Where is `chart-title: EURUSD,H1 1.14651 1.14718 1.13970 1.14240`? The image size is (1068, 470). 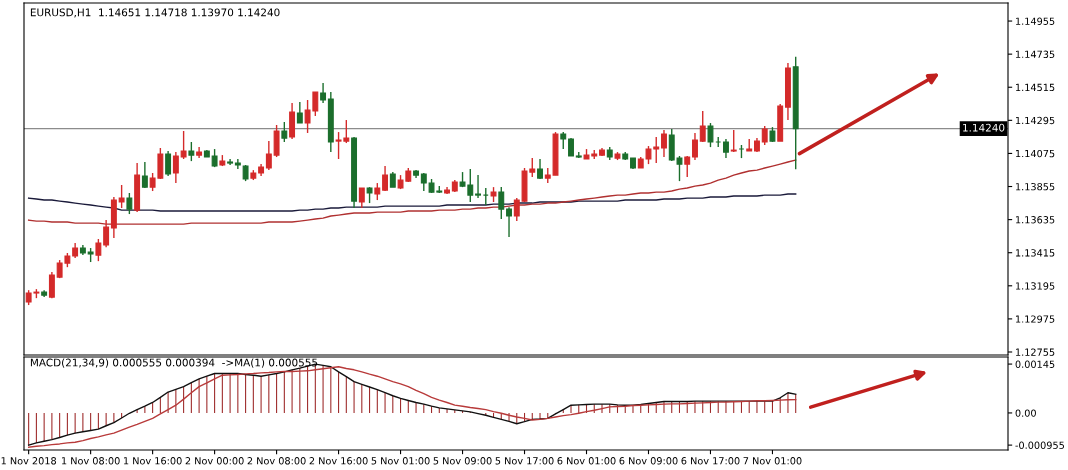
chart-title: EURUSD,H1 1.14651 1.14718 1.13970 1.14240 is located at coordinates (155, 13).